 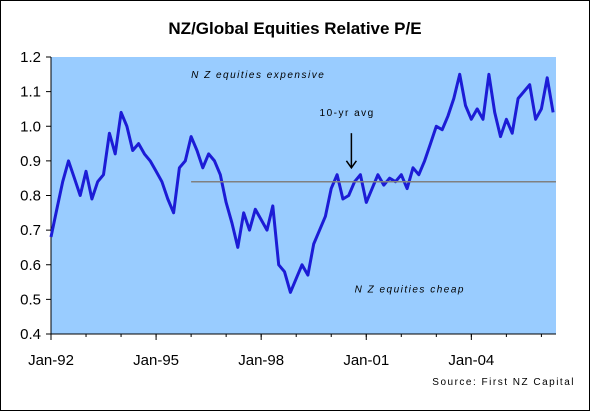 I want to click on y-tick-label: 1.1, so click(x=30, y=92).